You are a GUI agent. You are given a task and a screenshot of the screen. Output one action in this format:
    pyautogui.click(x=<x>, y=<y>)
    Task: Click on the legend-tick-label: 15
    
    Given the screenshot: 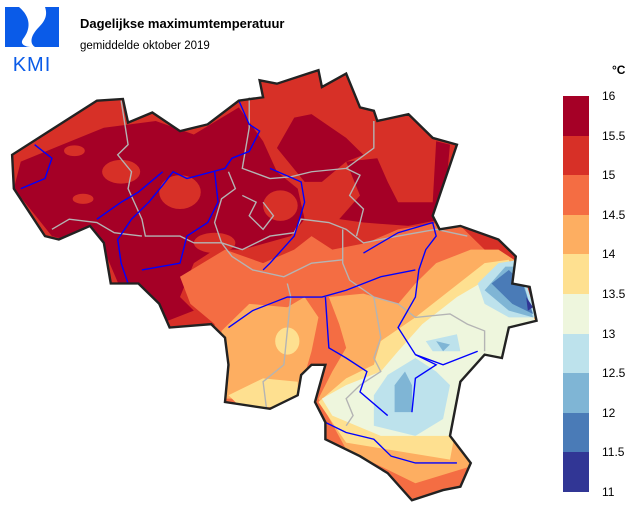 What is the action you would take?
    pyautogui.click(x=609, y=175)
    